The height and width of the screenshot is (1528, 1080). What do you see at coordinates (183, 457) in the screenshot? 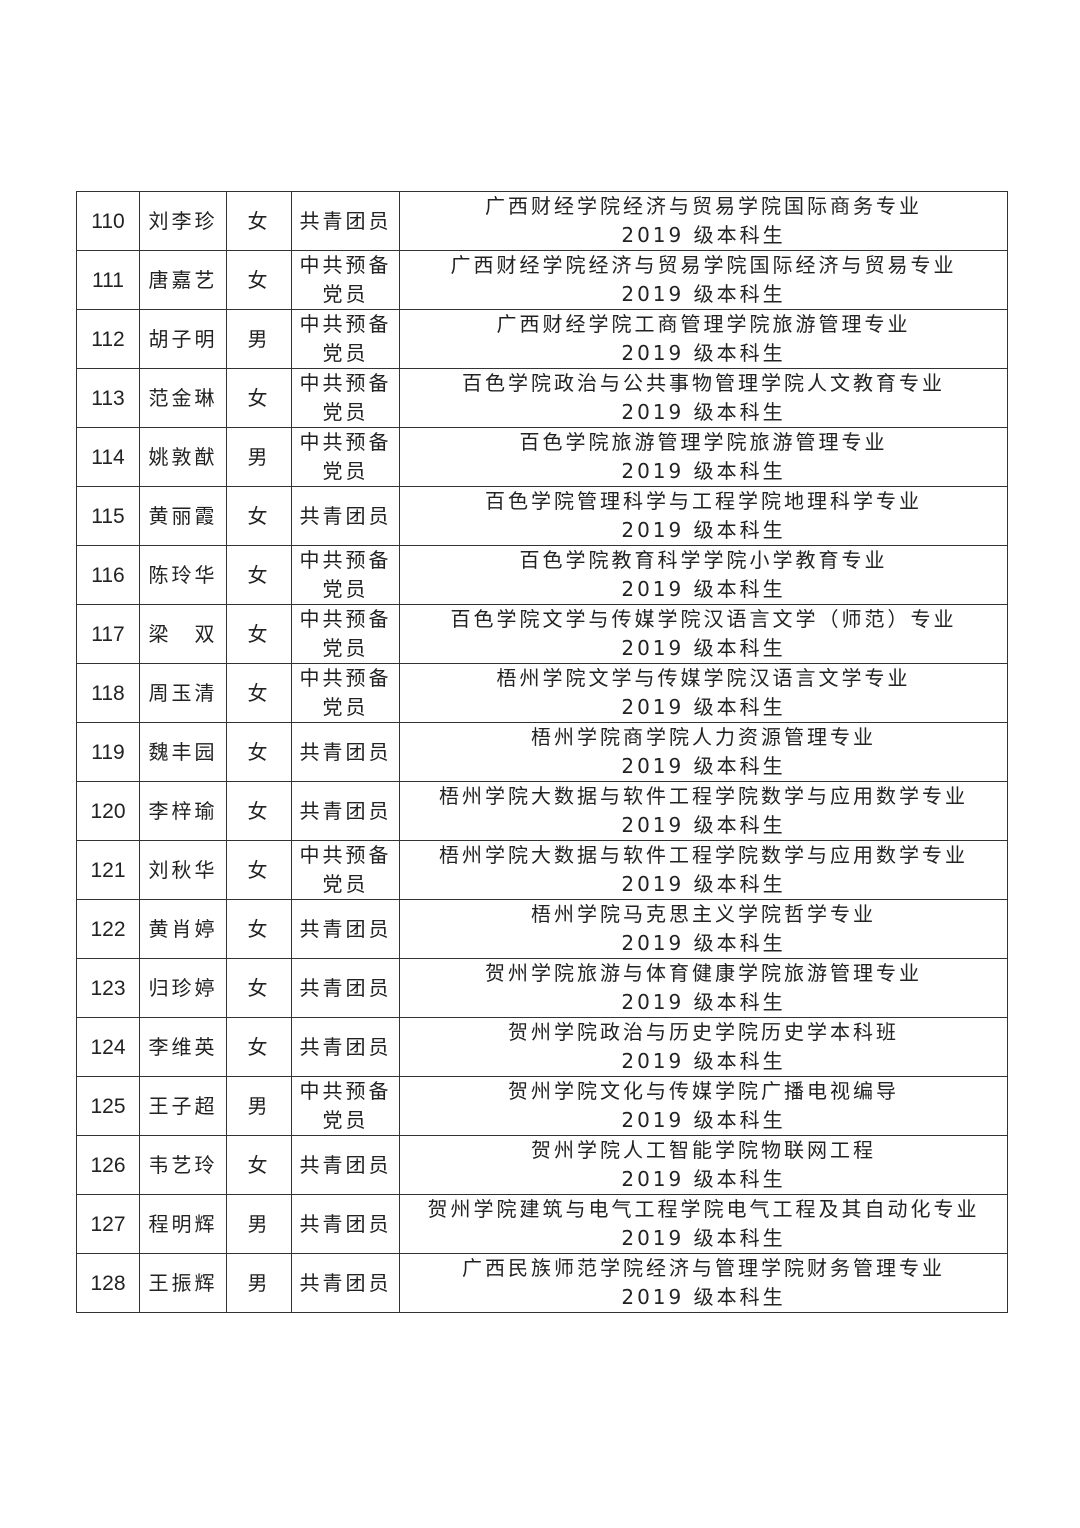
I see `name-cell: 姚敦猷` at bounding box center [183, 457].